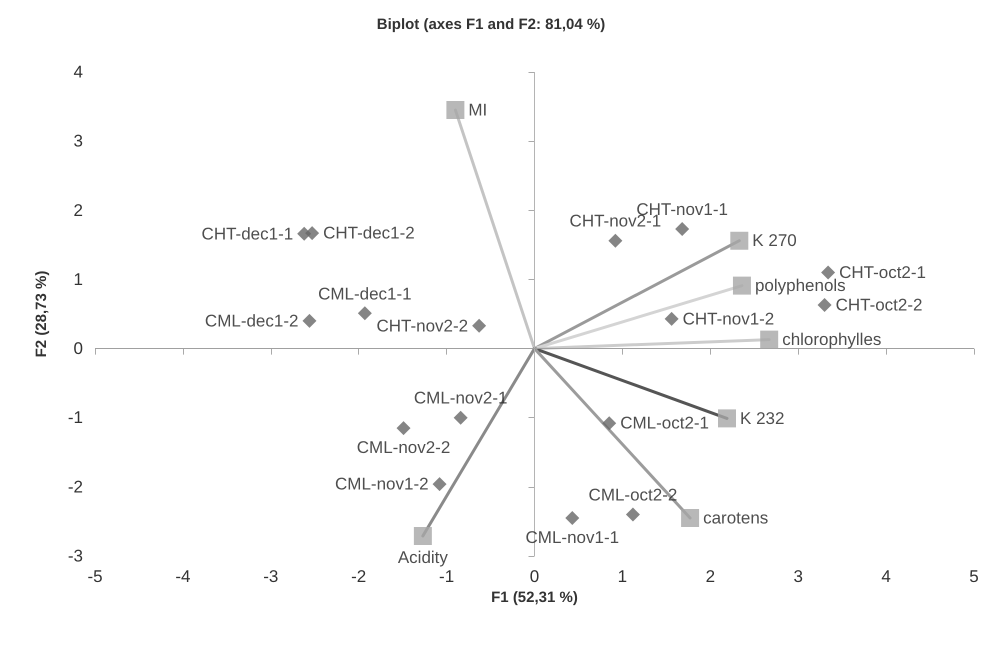  Describe the element at coordinates (535, 576) in the screenshot. I see `x-tick-label: 0` at that location.